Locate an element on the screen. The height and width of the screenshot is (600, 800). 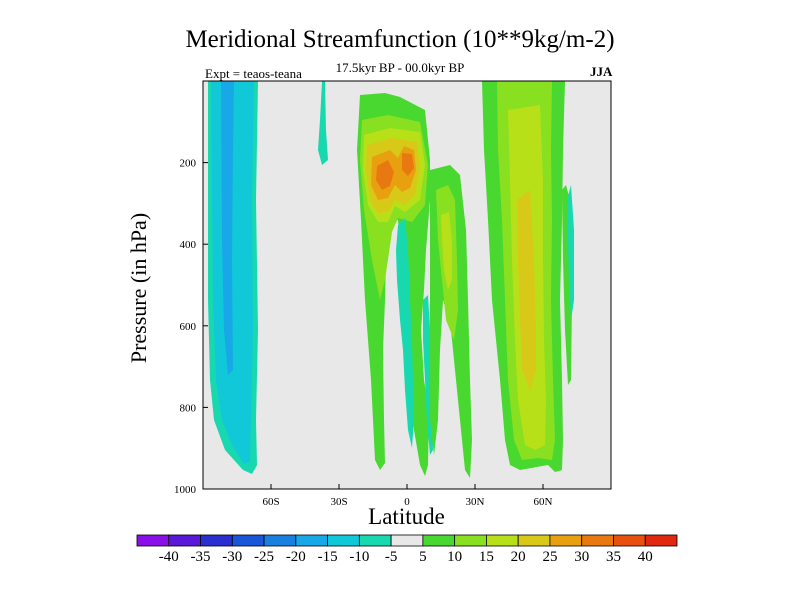
x-axis-label: Latitude is located at coordinates (406, 516).